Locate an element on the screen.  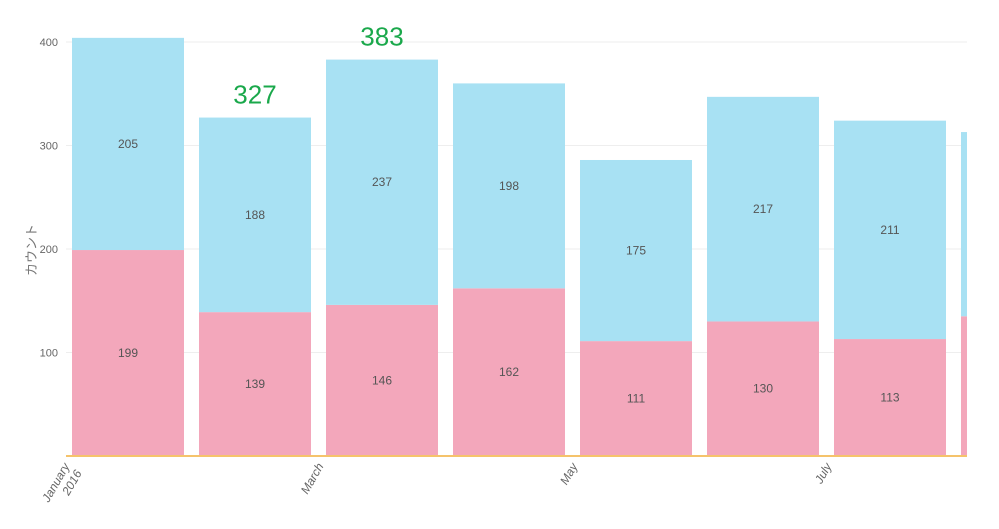
bar-data-label: 188 is located at coordinates (255, 215).